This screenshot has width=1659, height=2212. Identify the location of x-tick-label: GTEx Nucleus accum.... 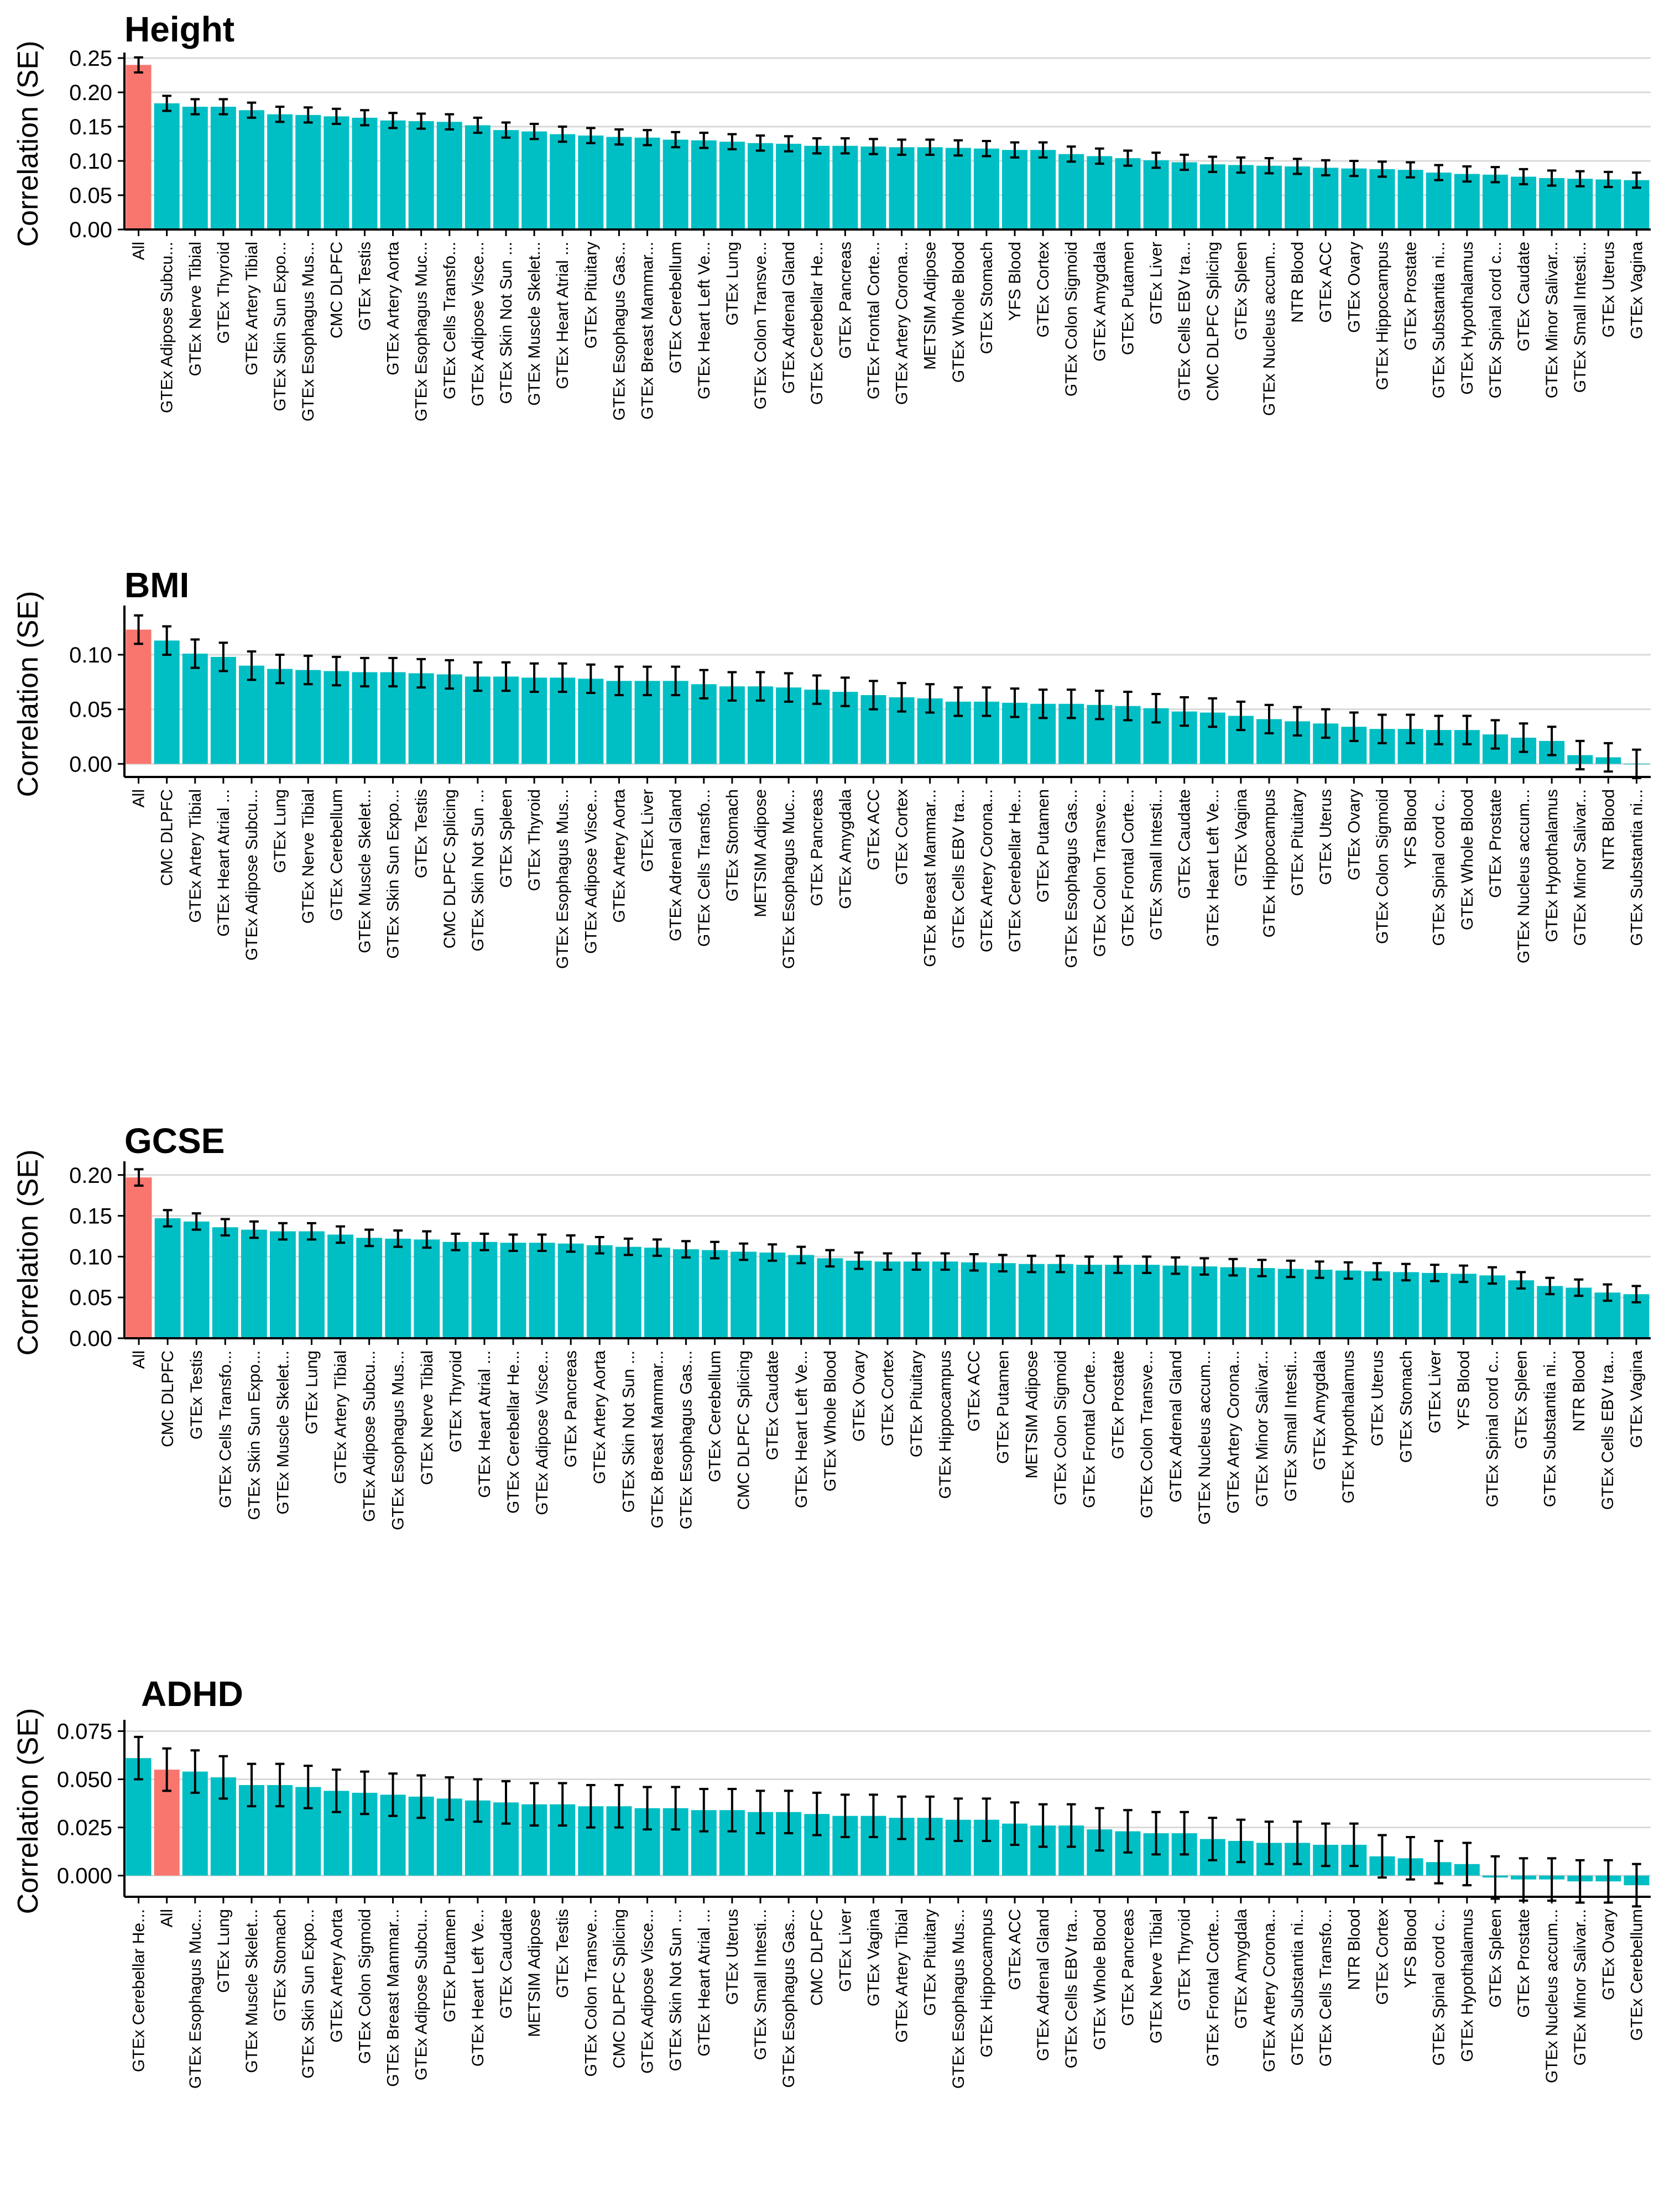
(1270, 329).